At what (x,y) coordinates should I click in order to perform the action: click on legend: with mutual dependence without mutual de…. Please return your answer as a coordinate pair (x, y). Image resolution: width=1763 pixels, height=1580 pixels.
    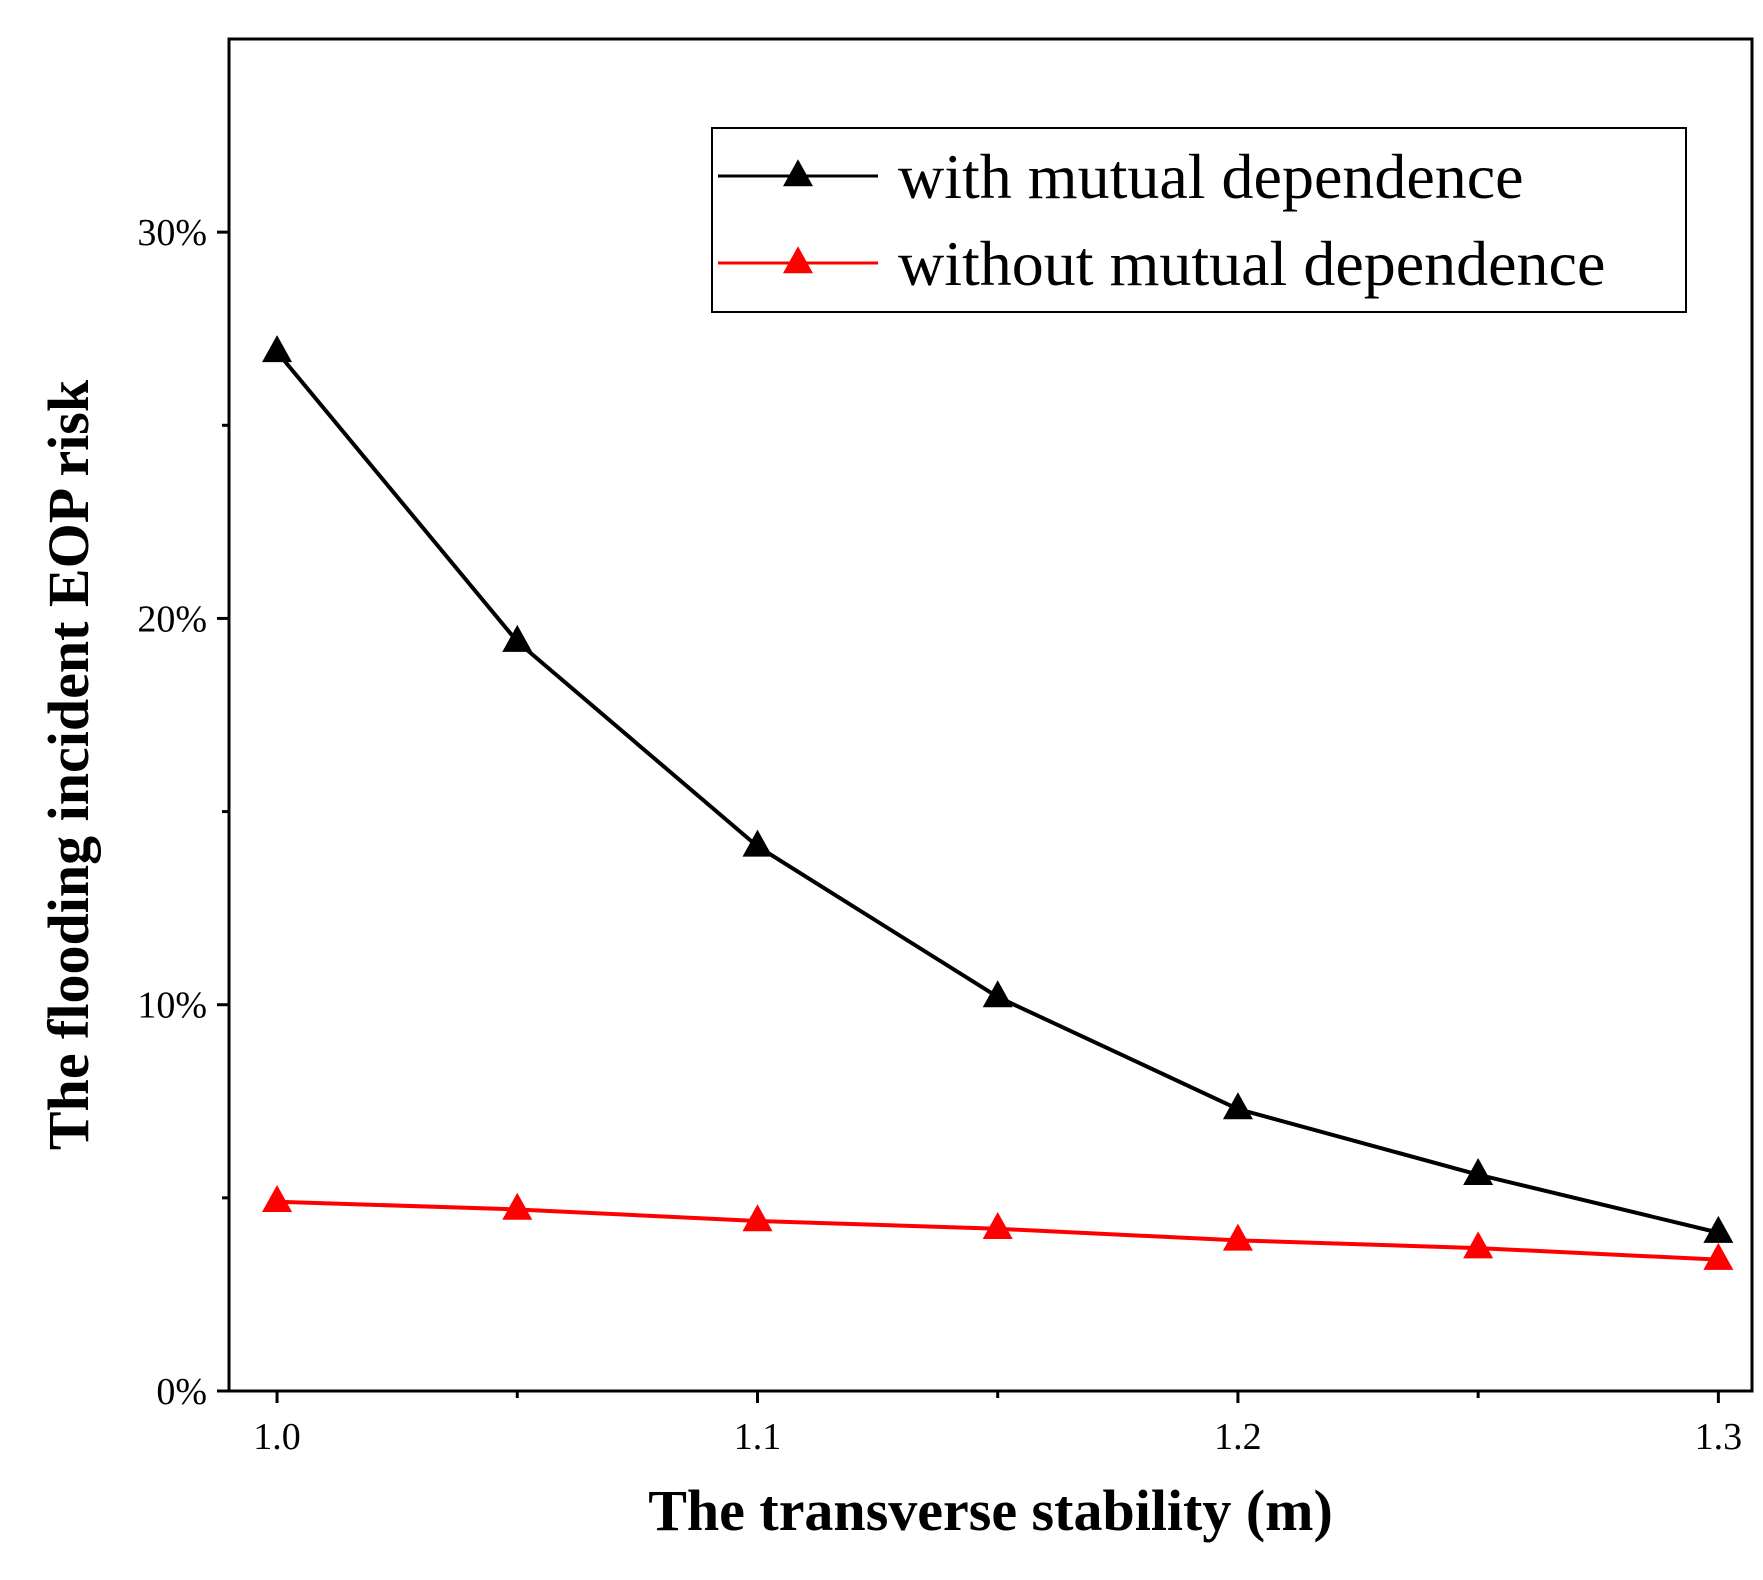
    Looking at the image, I should click on (1199, 220).